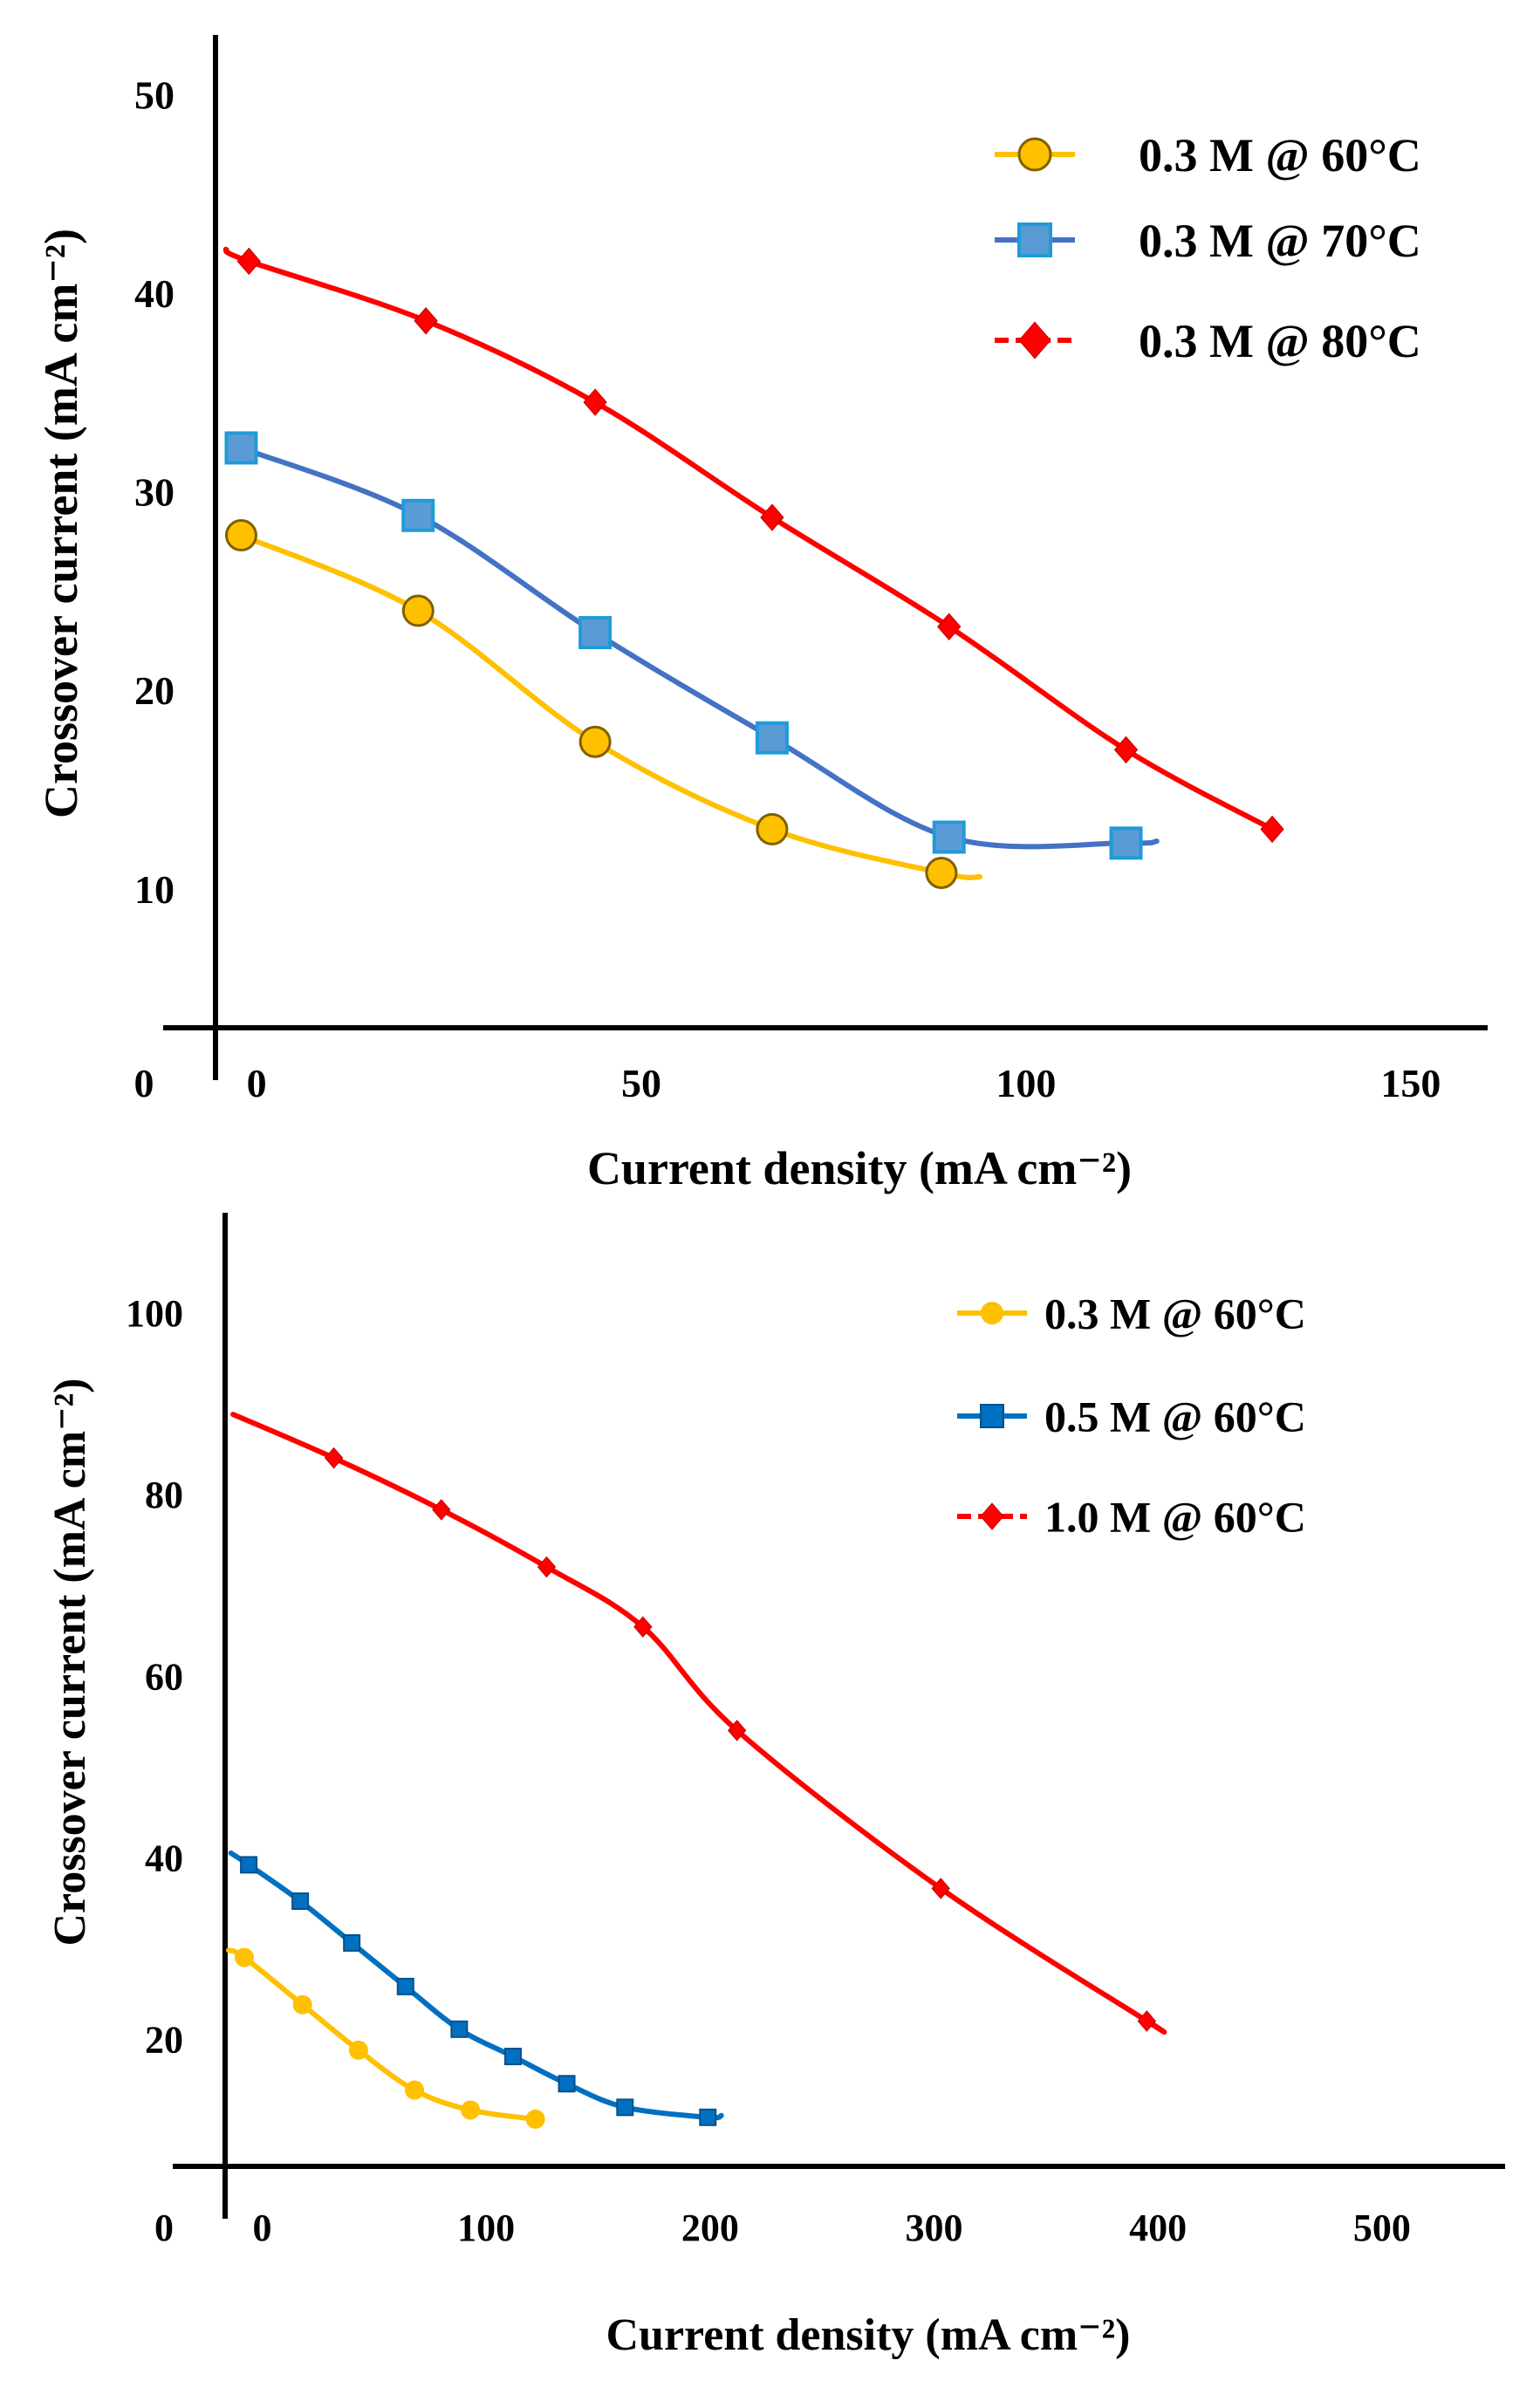  I want to click on legend-item: 1.0 M @ 60°C, so click(1131, 1517).